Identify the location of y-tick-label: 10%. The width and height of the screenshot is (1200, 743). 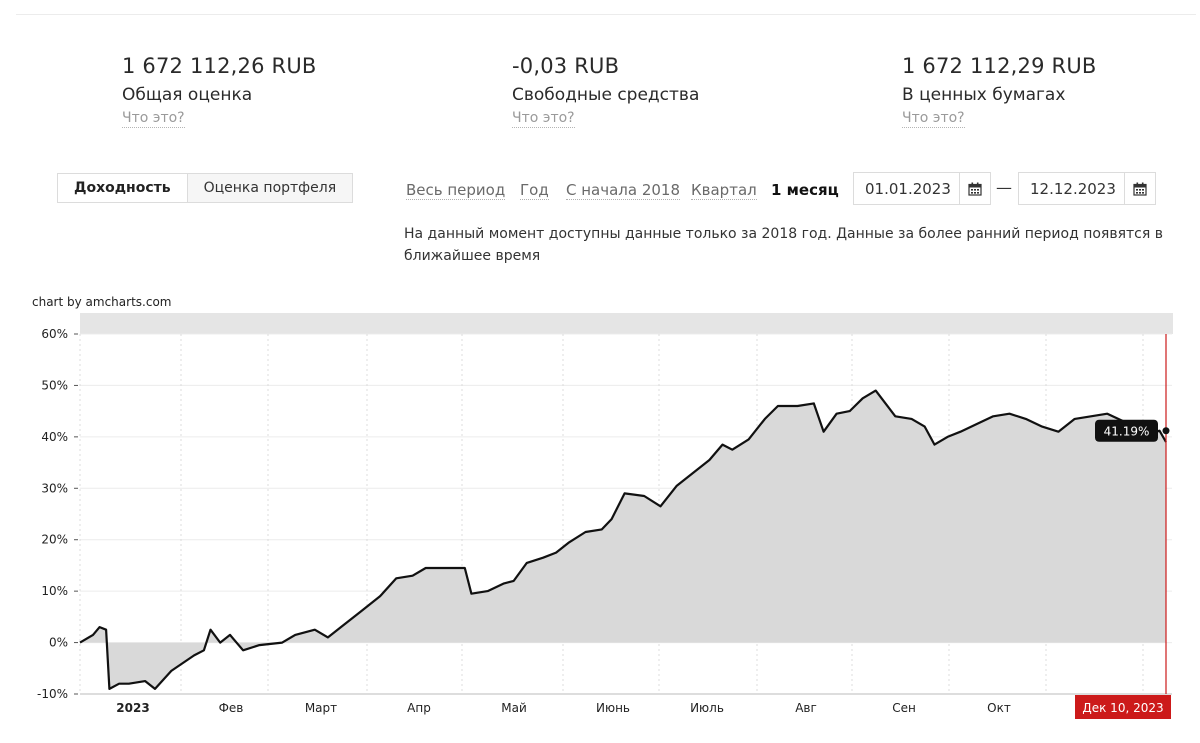
(54, 591).